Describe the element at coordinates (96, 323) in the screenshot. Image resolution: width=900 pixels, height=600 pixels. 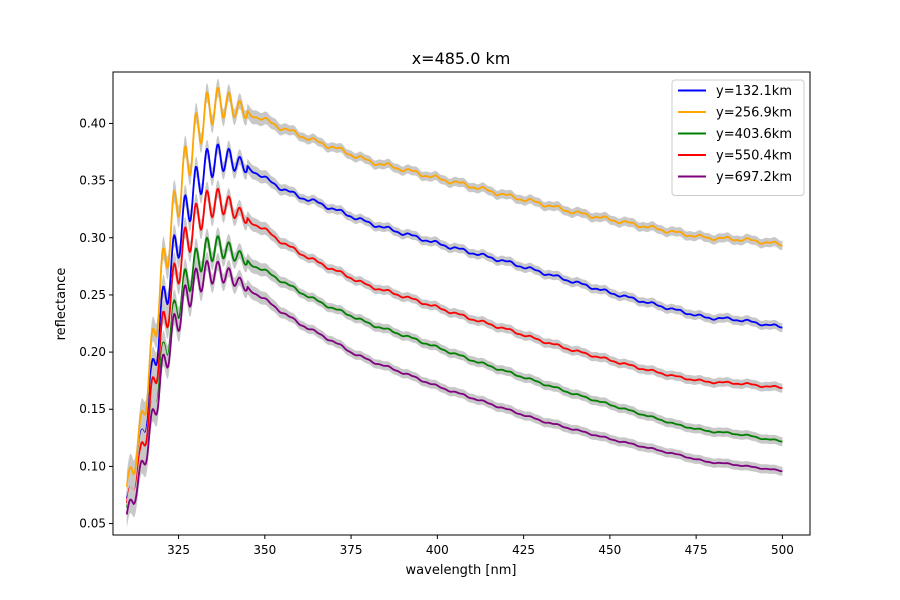
I see `y-axis: 0.05 0.10 0.15 0.20 0.25 0.30 0.35 0.40` at that location.